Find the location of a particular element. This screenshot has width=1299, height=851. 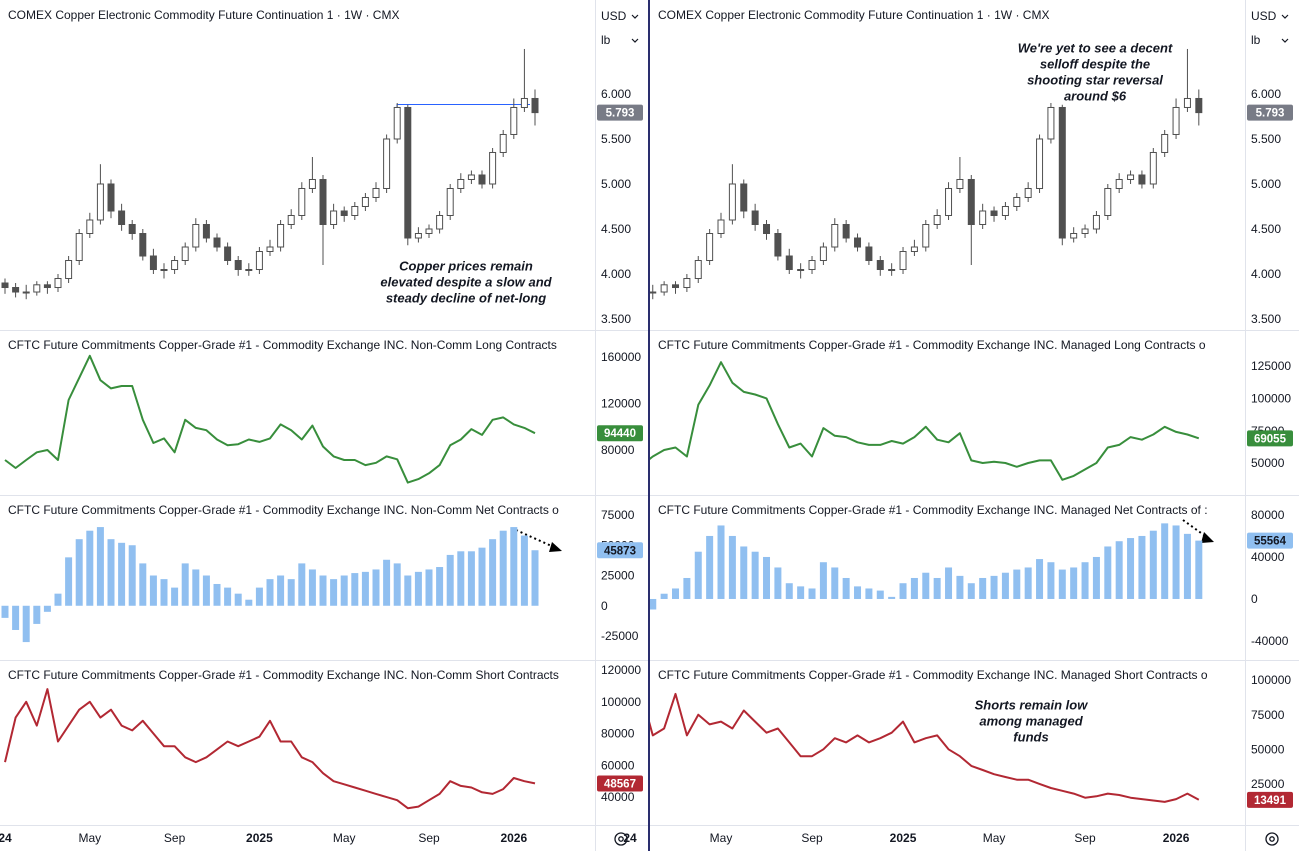

y-tick-label: 5.000 is located at coordinates (1266, 184).